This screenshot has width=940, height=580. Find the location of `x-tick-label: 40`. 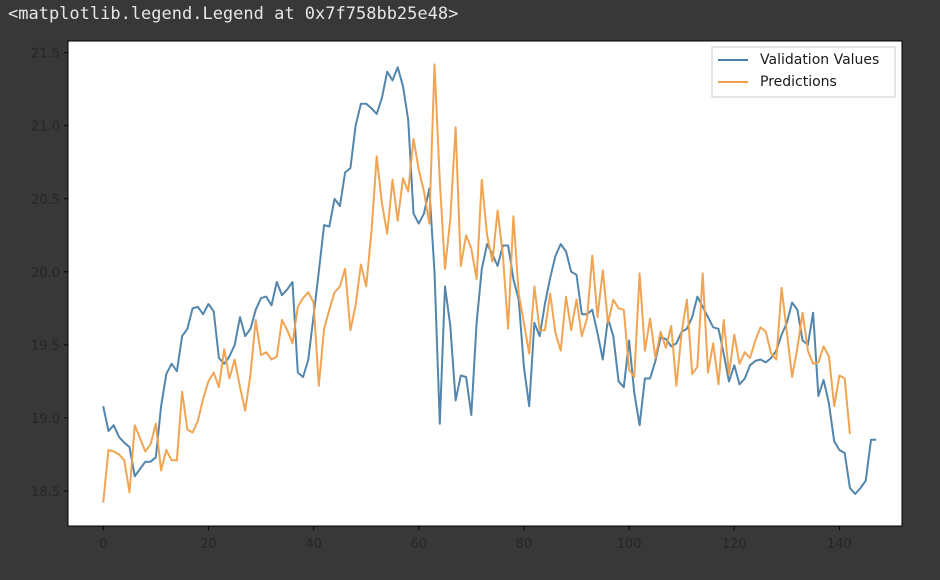

x-tick-label: 40 is located at coordinates (313, 544).